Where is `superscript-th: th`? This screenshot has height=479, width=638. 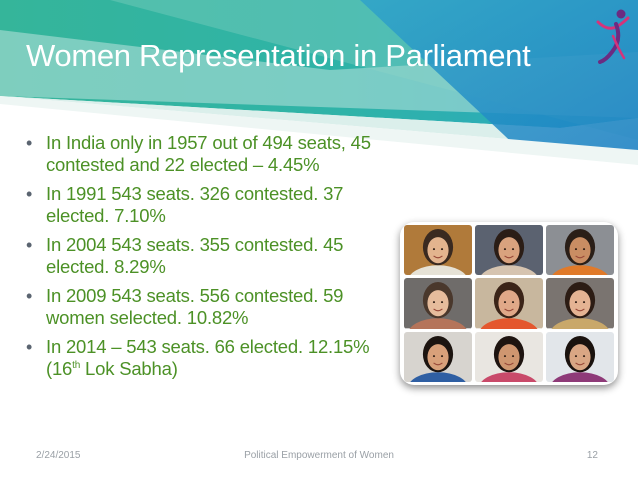 superscript-th: th is located at coordinates (76, 365).